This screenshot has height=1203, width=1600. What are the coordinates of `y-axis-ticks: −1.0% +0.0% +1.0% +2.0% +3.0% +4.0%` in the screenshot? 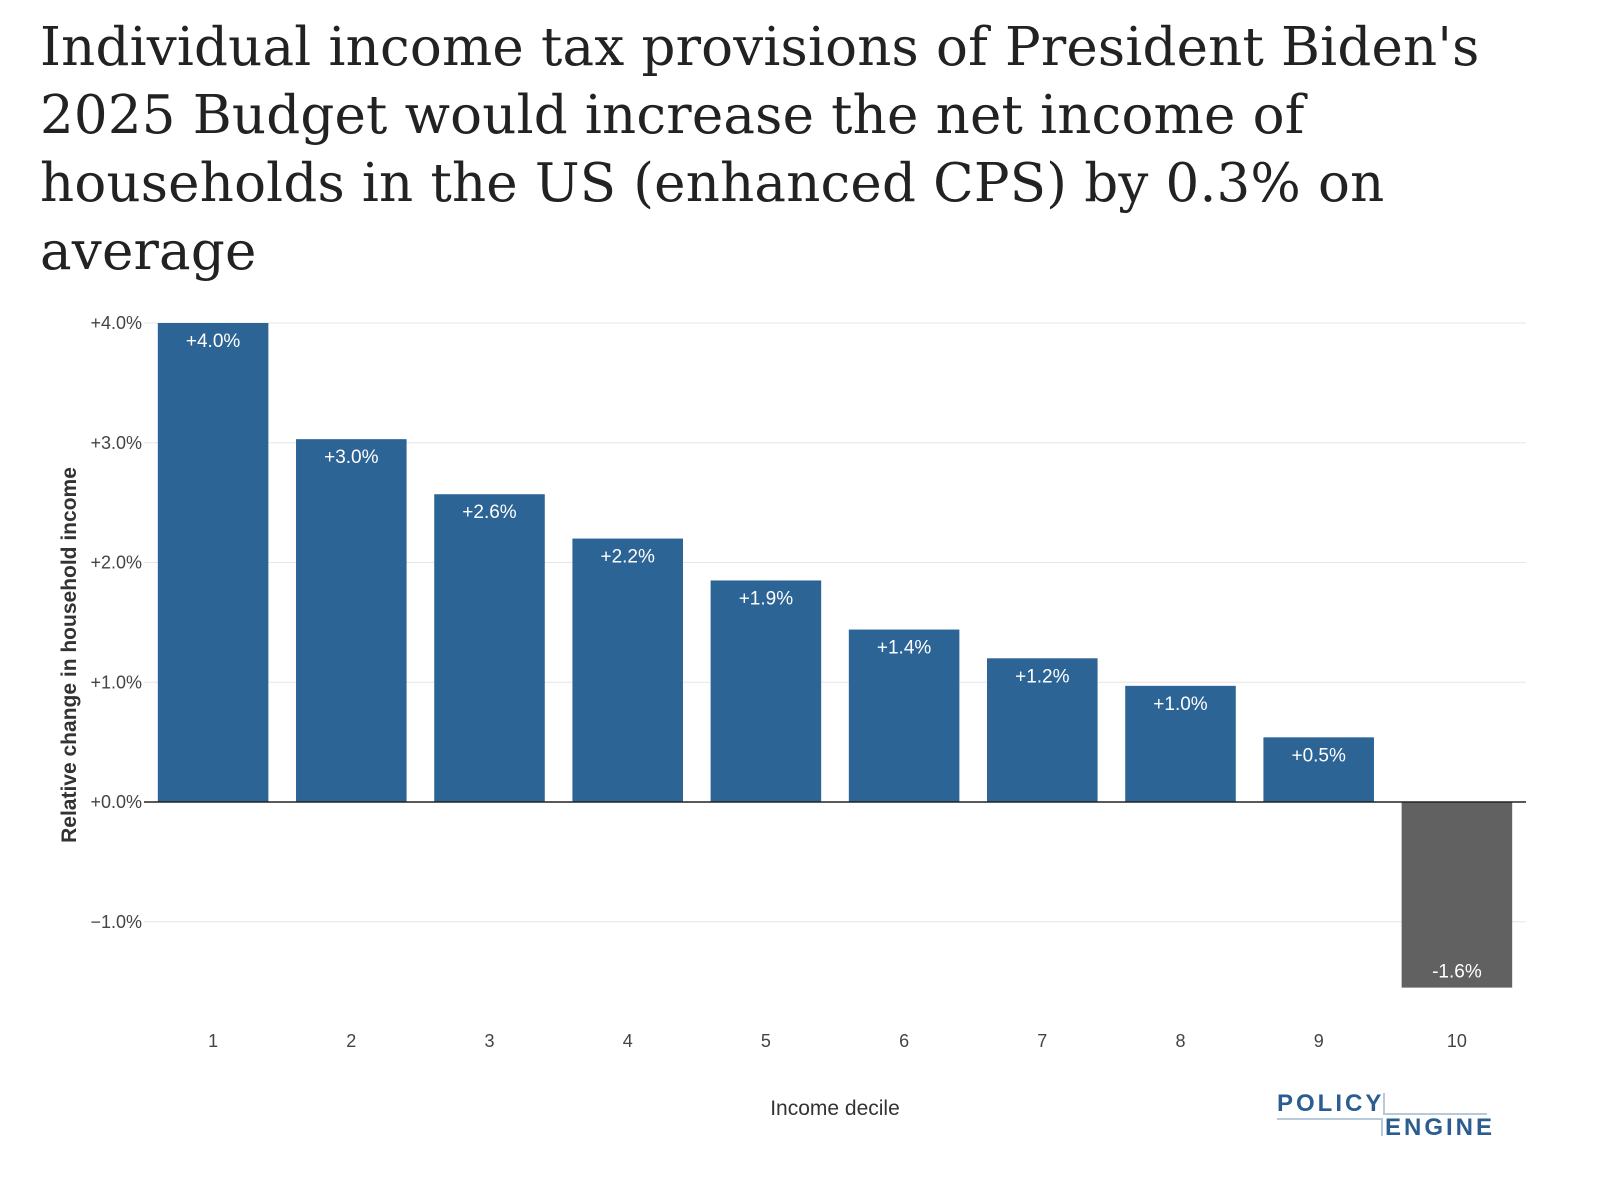 It's located at (116, 622).